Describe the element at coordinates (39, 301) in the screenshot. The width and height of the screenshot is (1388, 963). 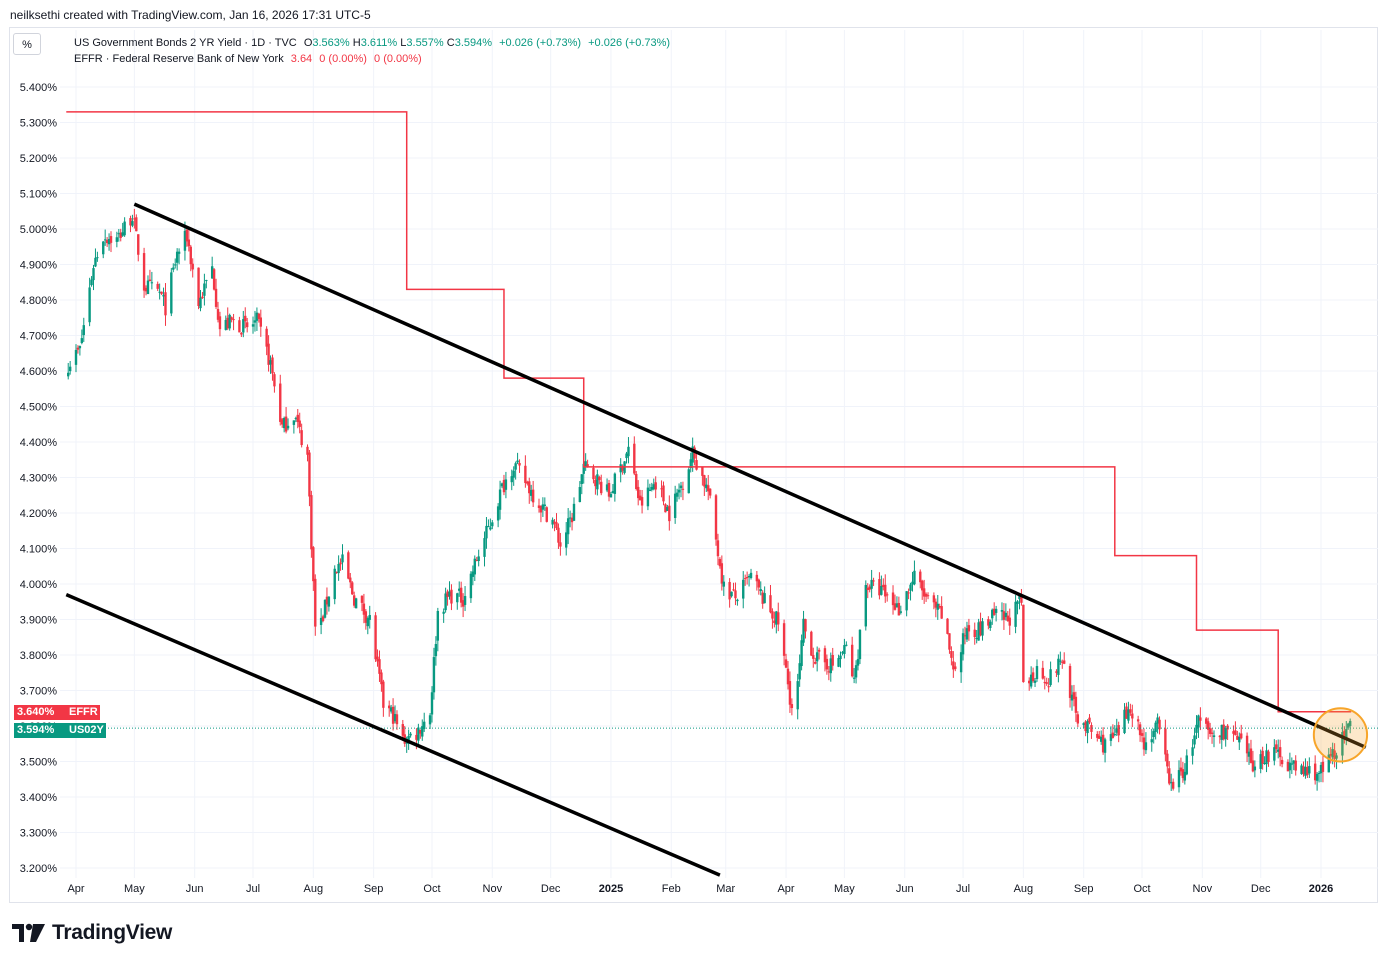
I see `y-tick-label: 4.800%` at that location.